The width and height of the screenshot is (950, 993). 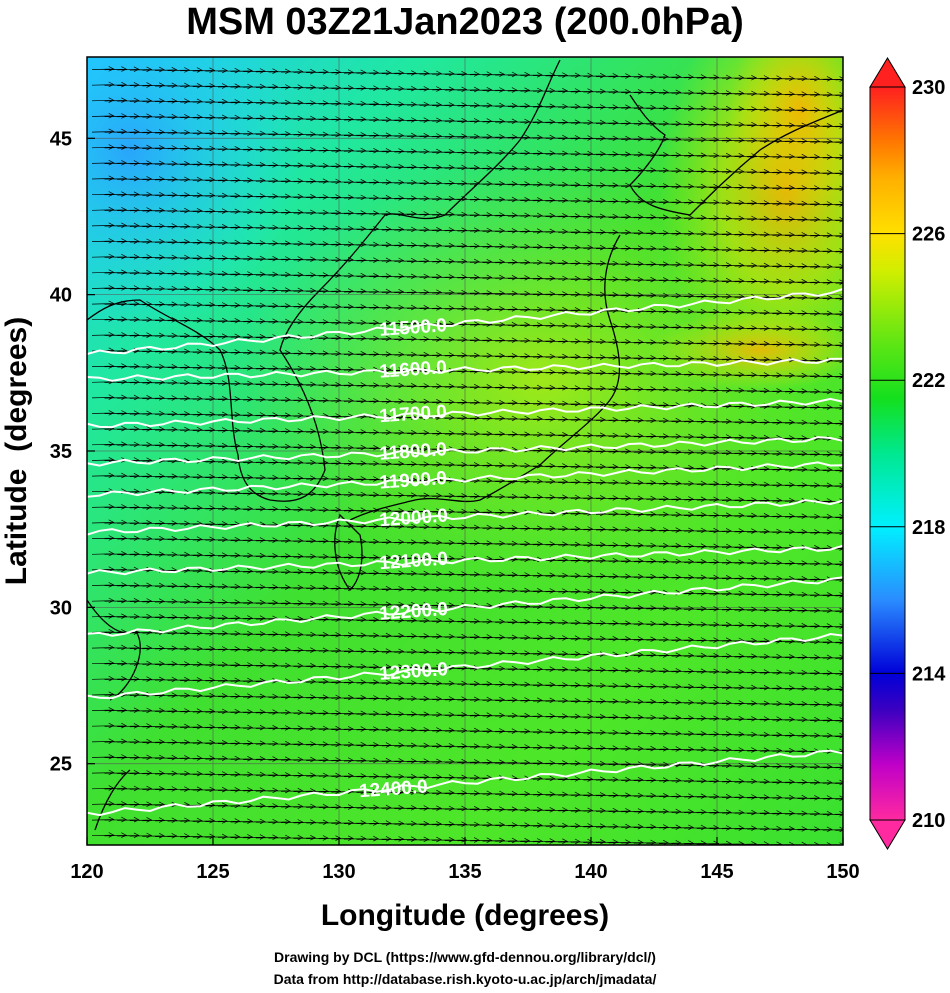 I want to click on contour-label: 12000.0, so click(x=414, y=518).